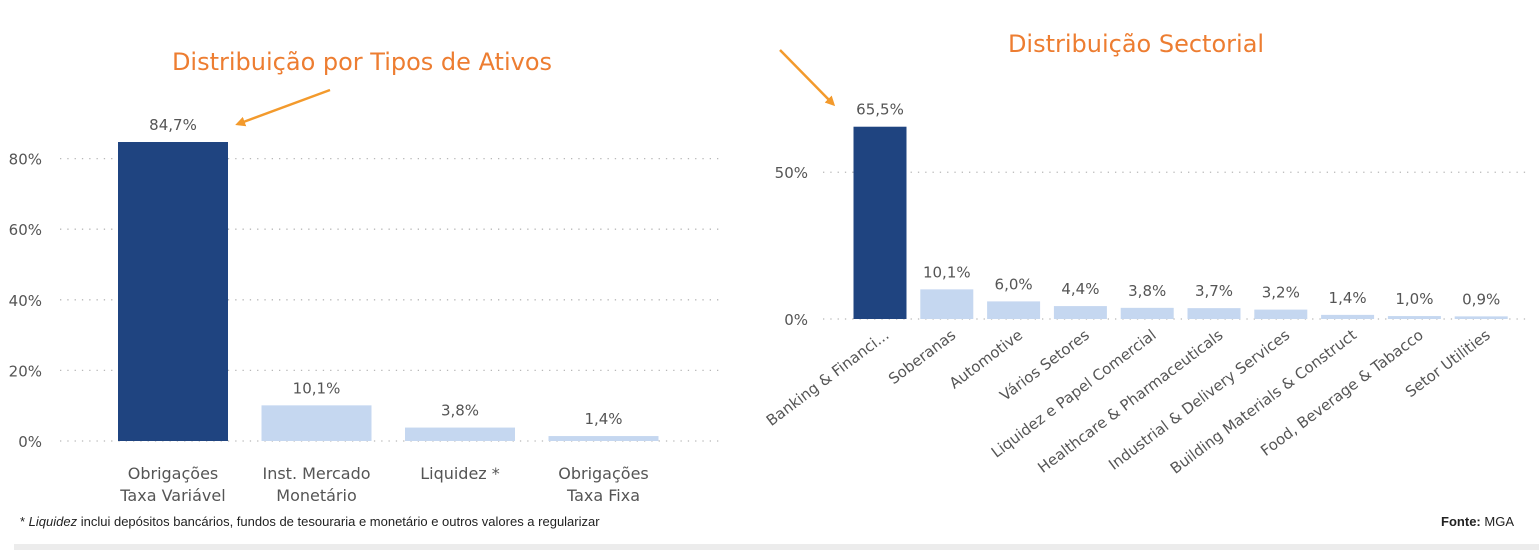 This screenshot has width=1539, height=550. I want to click on x-tick-label: Obrigações Taxa Variável, so click(172, 484).